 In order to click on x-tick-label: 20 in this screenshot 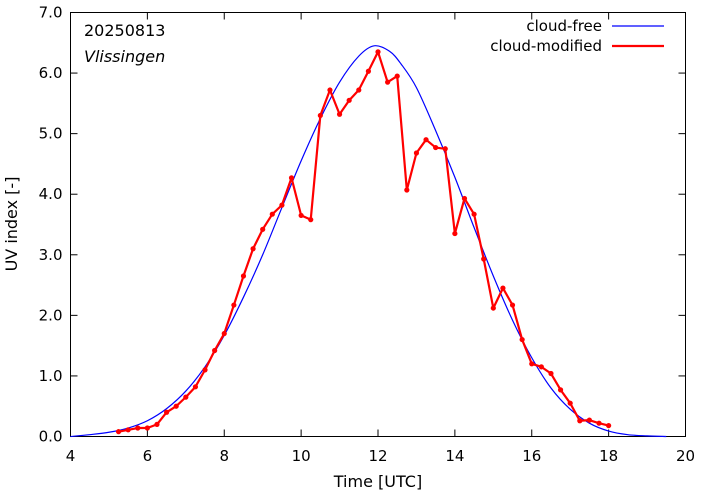, I will do `click(685, 456)`.